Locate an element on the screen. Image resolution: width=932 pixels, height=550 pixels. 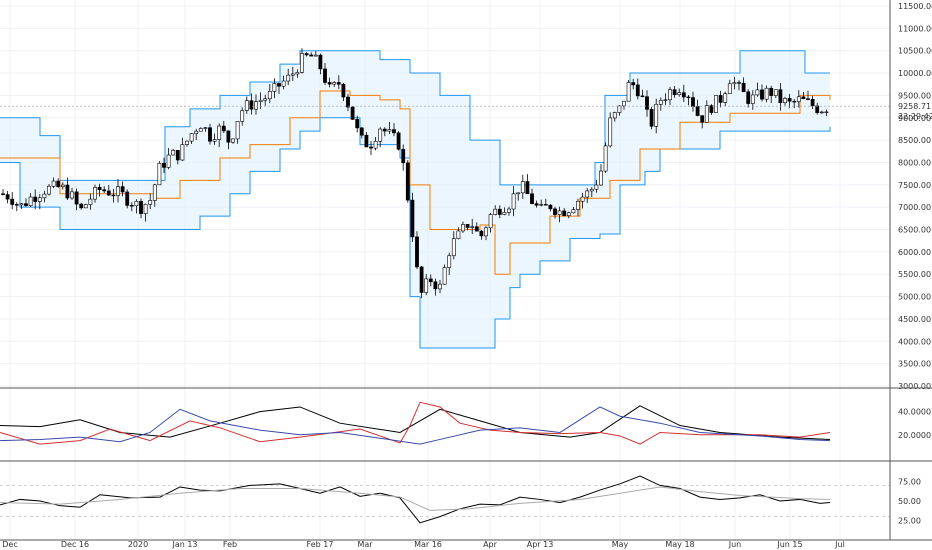
countdown-label: 22:29:42 is located at coordinates (915, 116).